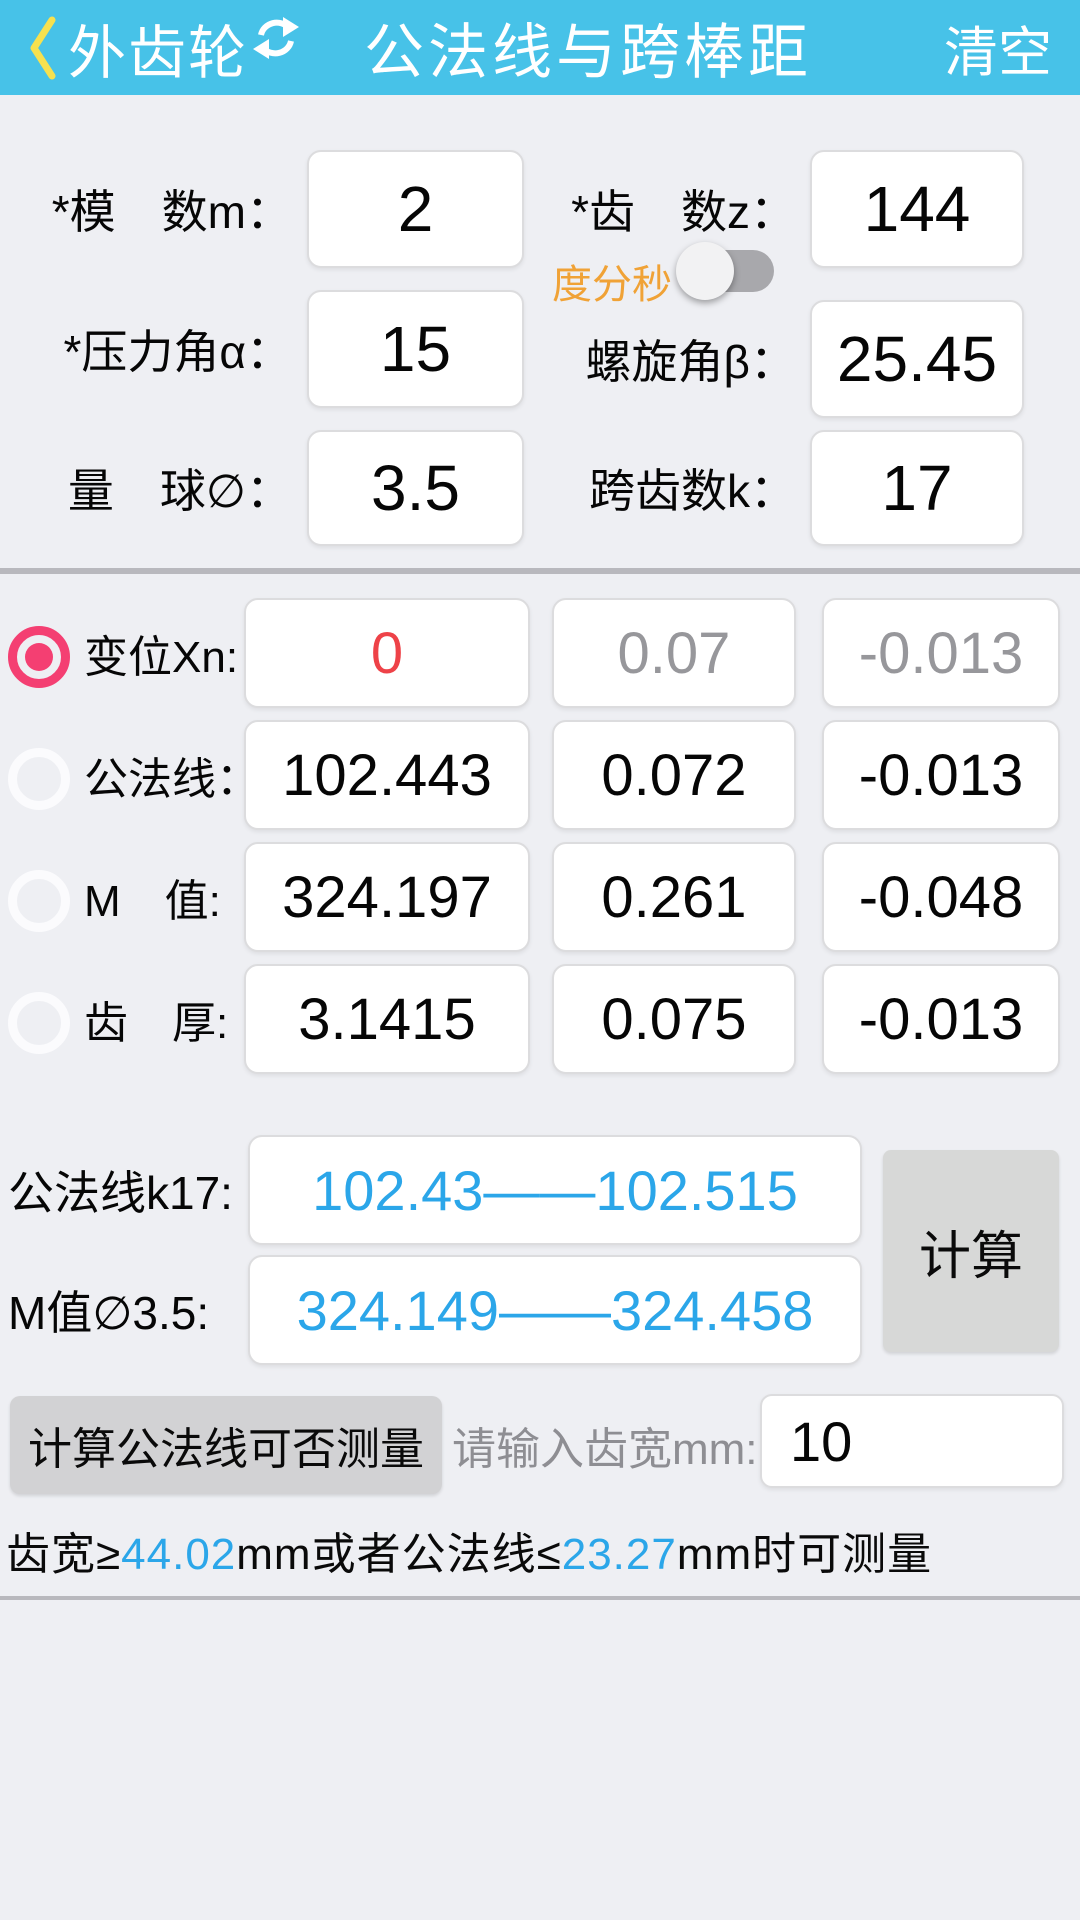 Image resolution: width=1080 pixels, height=1920 pixels. What do you see at coordinates (941, 1019) in the screenshot?
I see `tooth-thickness-lower-tolerance: -0.013` at bounding box center [941, 1019].